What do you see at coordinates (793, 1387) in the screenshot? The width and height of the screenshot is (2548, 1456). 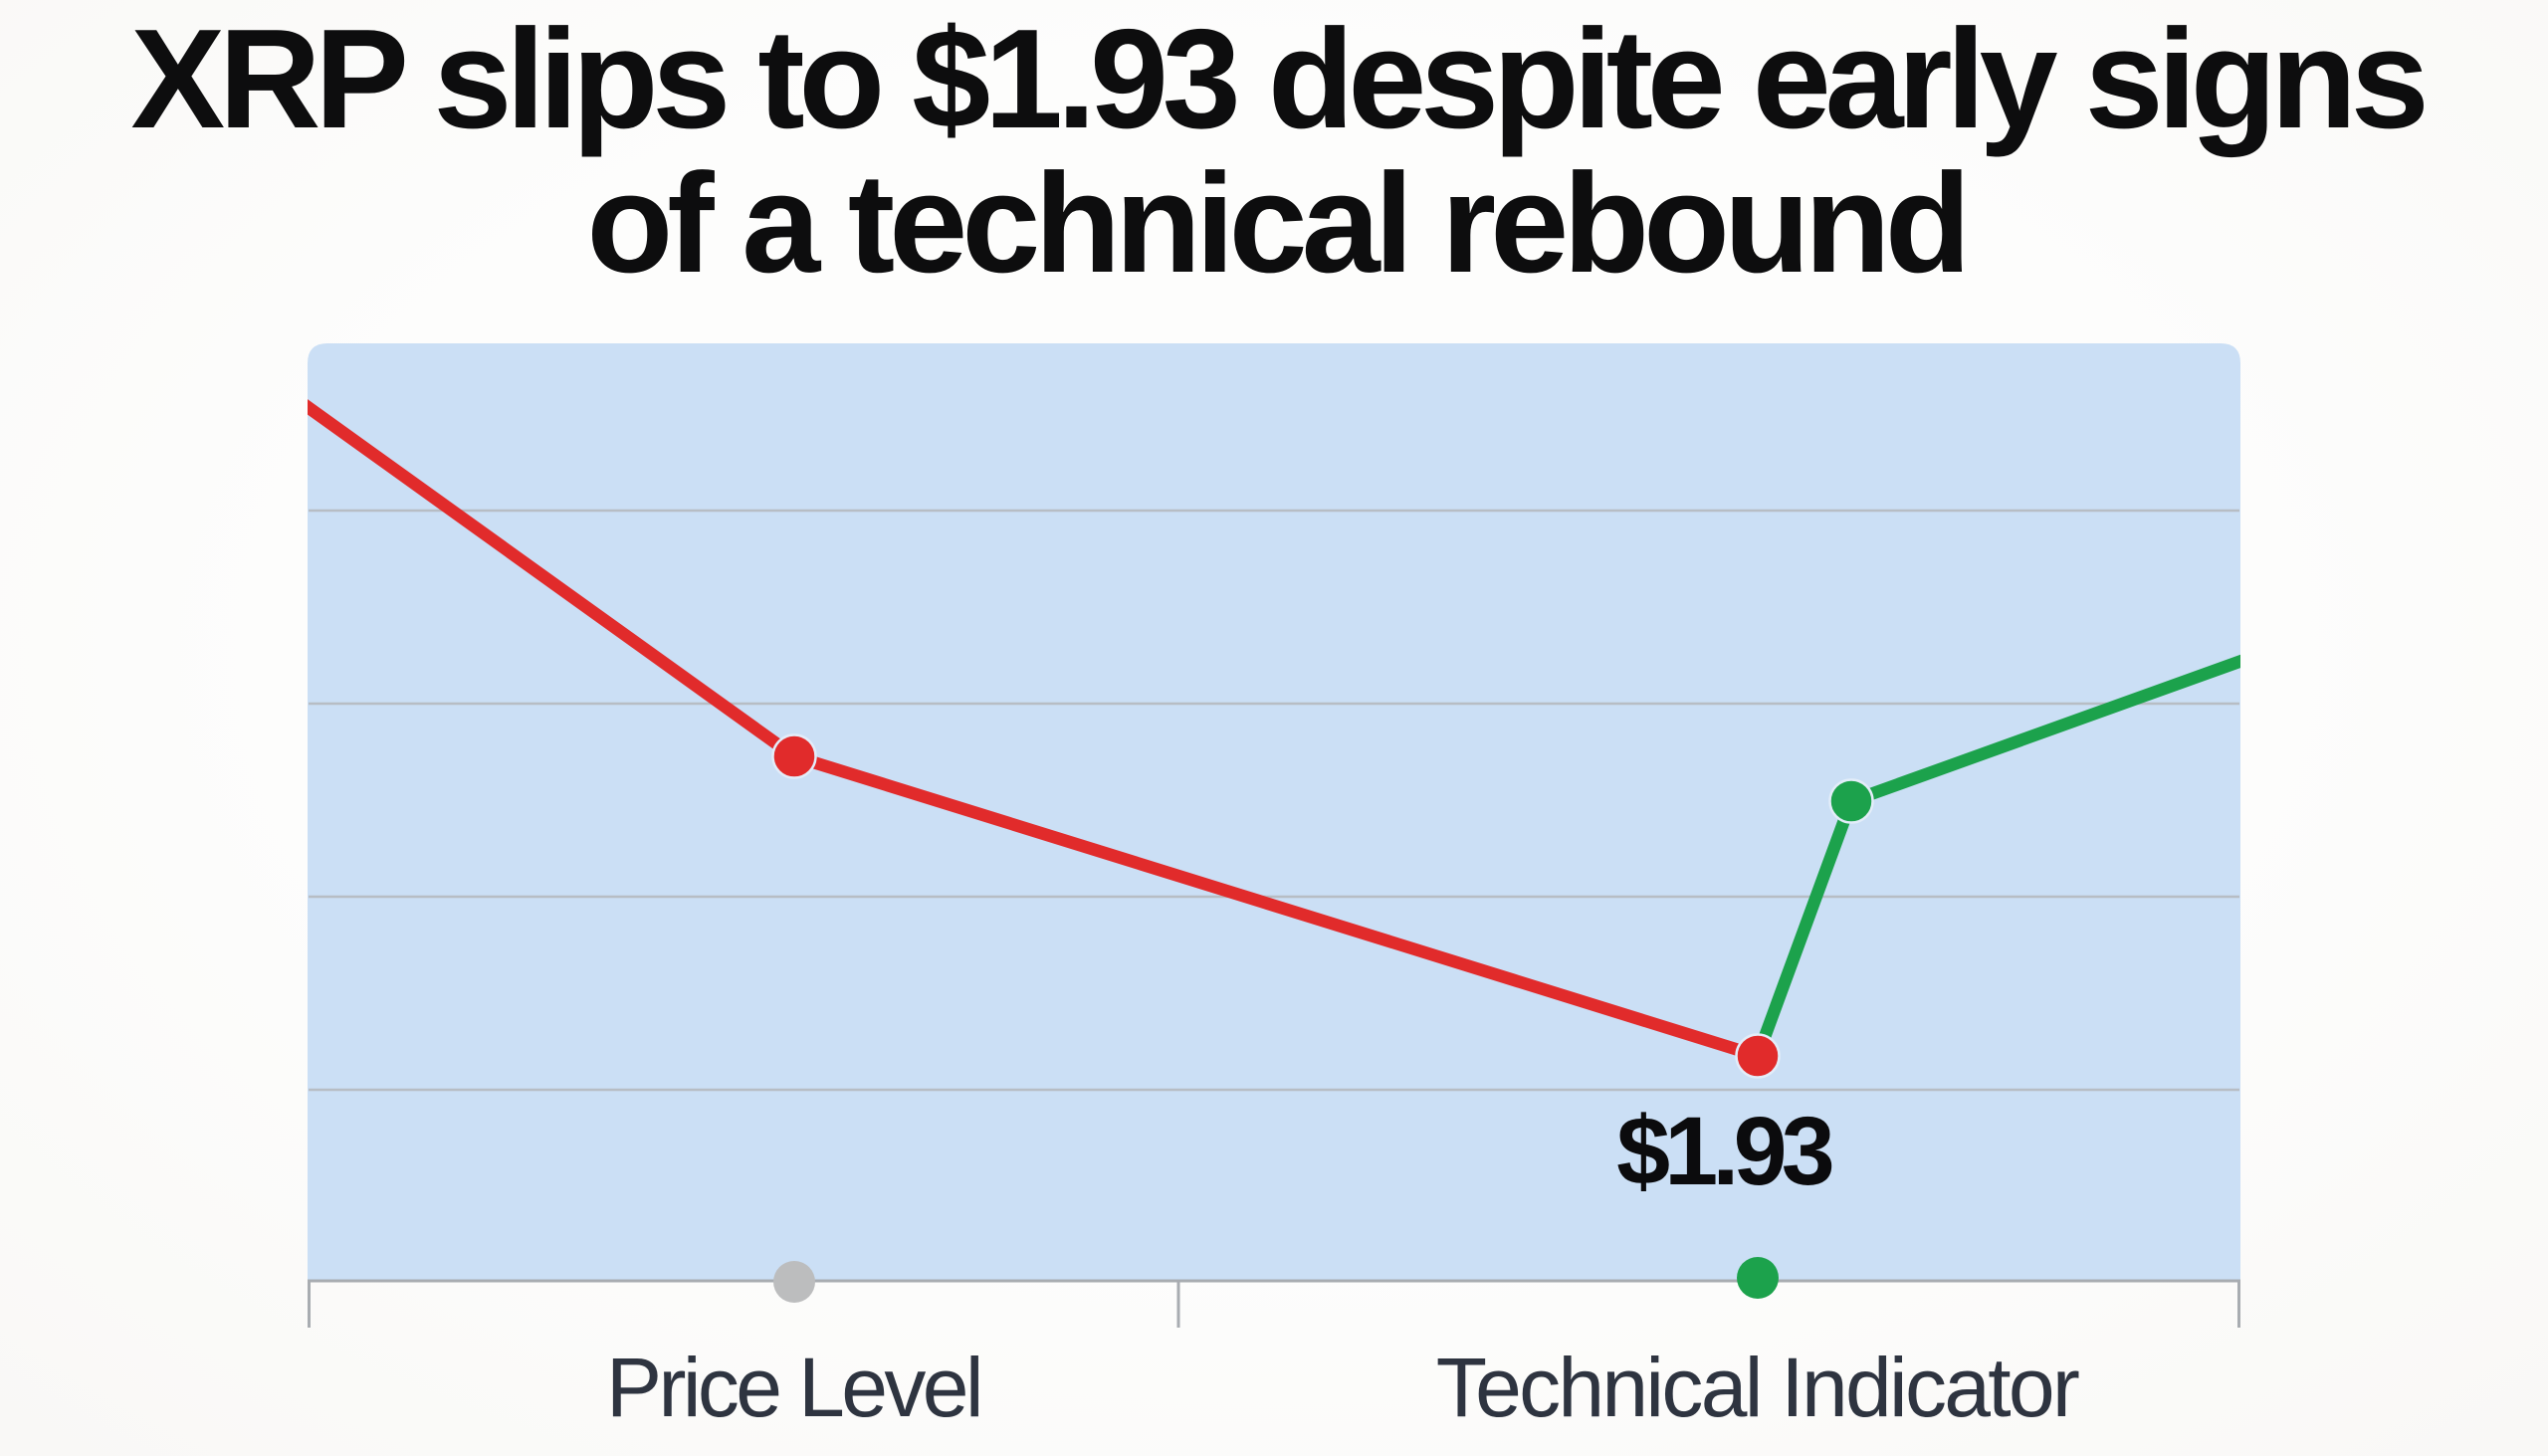 I see `svg-text: Price Level` at bounding box center [793, 1387].